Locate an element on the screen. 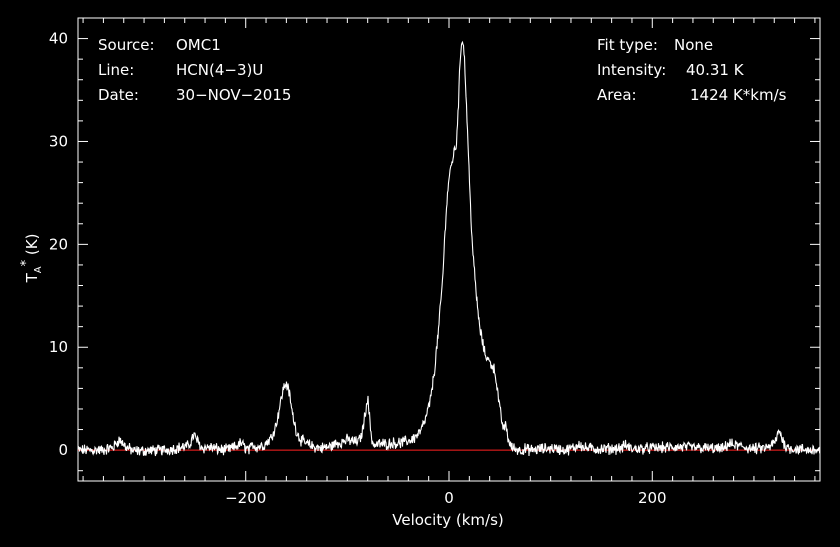 Image resolution: width=840 pixels, height=547 pixels. line-label: Line: is located at coordinates (116, 70).